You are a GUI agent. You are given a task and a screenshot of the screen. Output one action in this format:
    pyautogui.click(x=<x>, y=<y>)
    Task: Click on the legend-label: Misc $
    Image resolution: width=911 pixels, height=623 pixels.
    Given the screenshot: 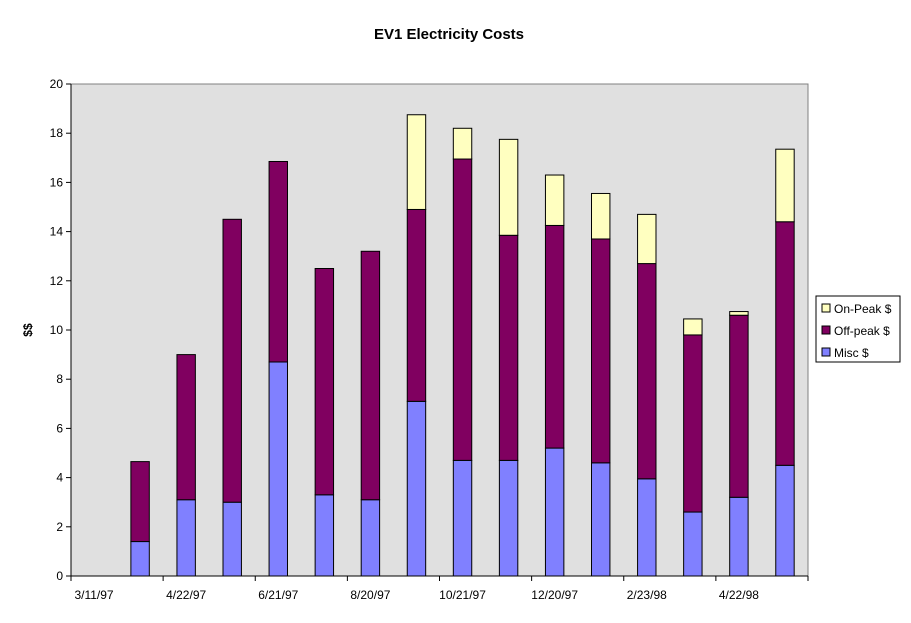 What is the action you would take?
    pyautogui.click(x=851, y=353)
    